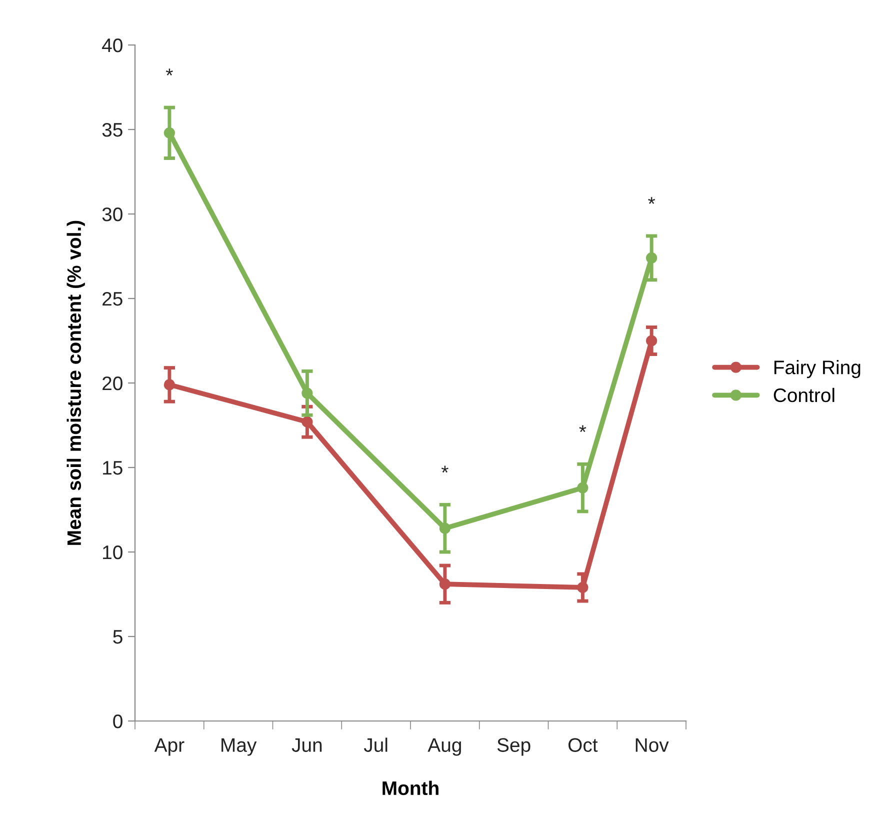 The image size is (885, 823). Describe the element at coordinates (112, 129) in the screenshot. I see `y-tick-label: 35` at that location.